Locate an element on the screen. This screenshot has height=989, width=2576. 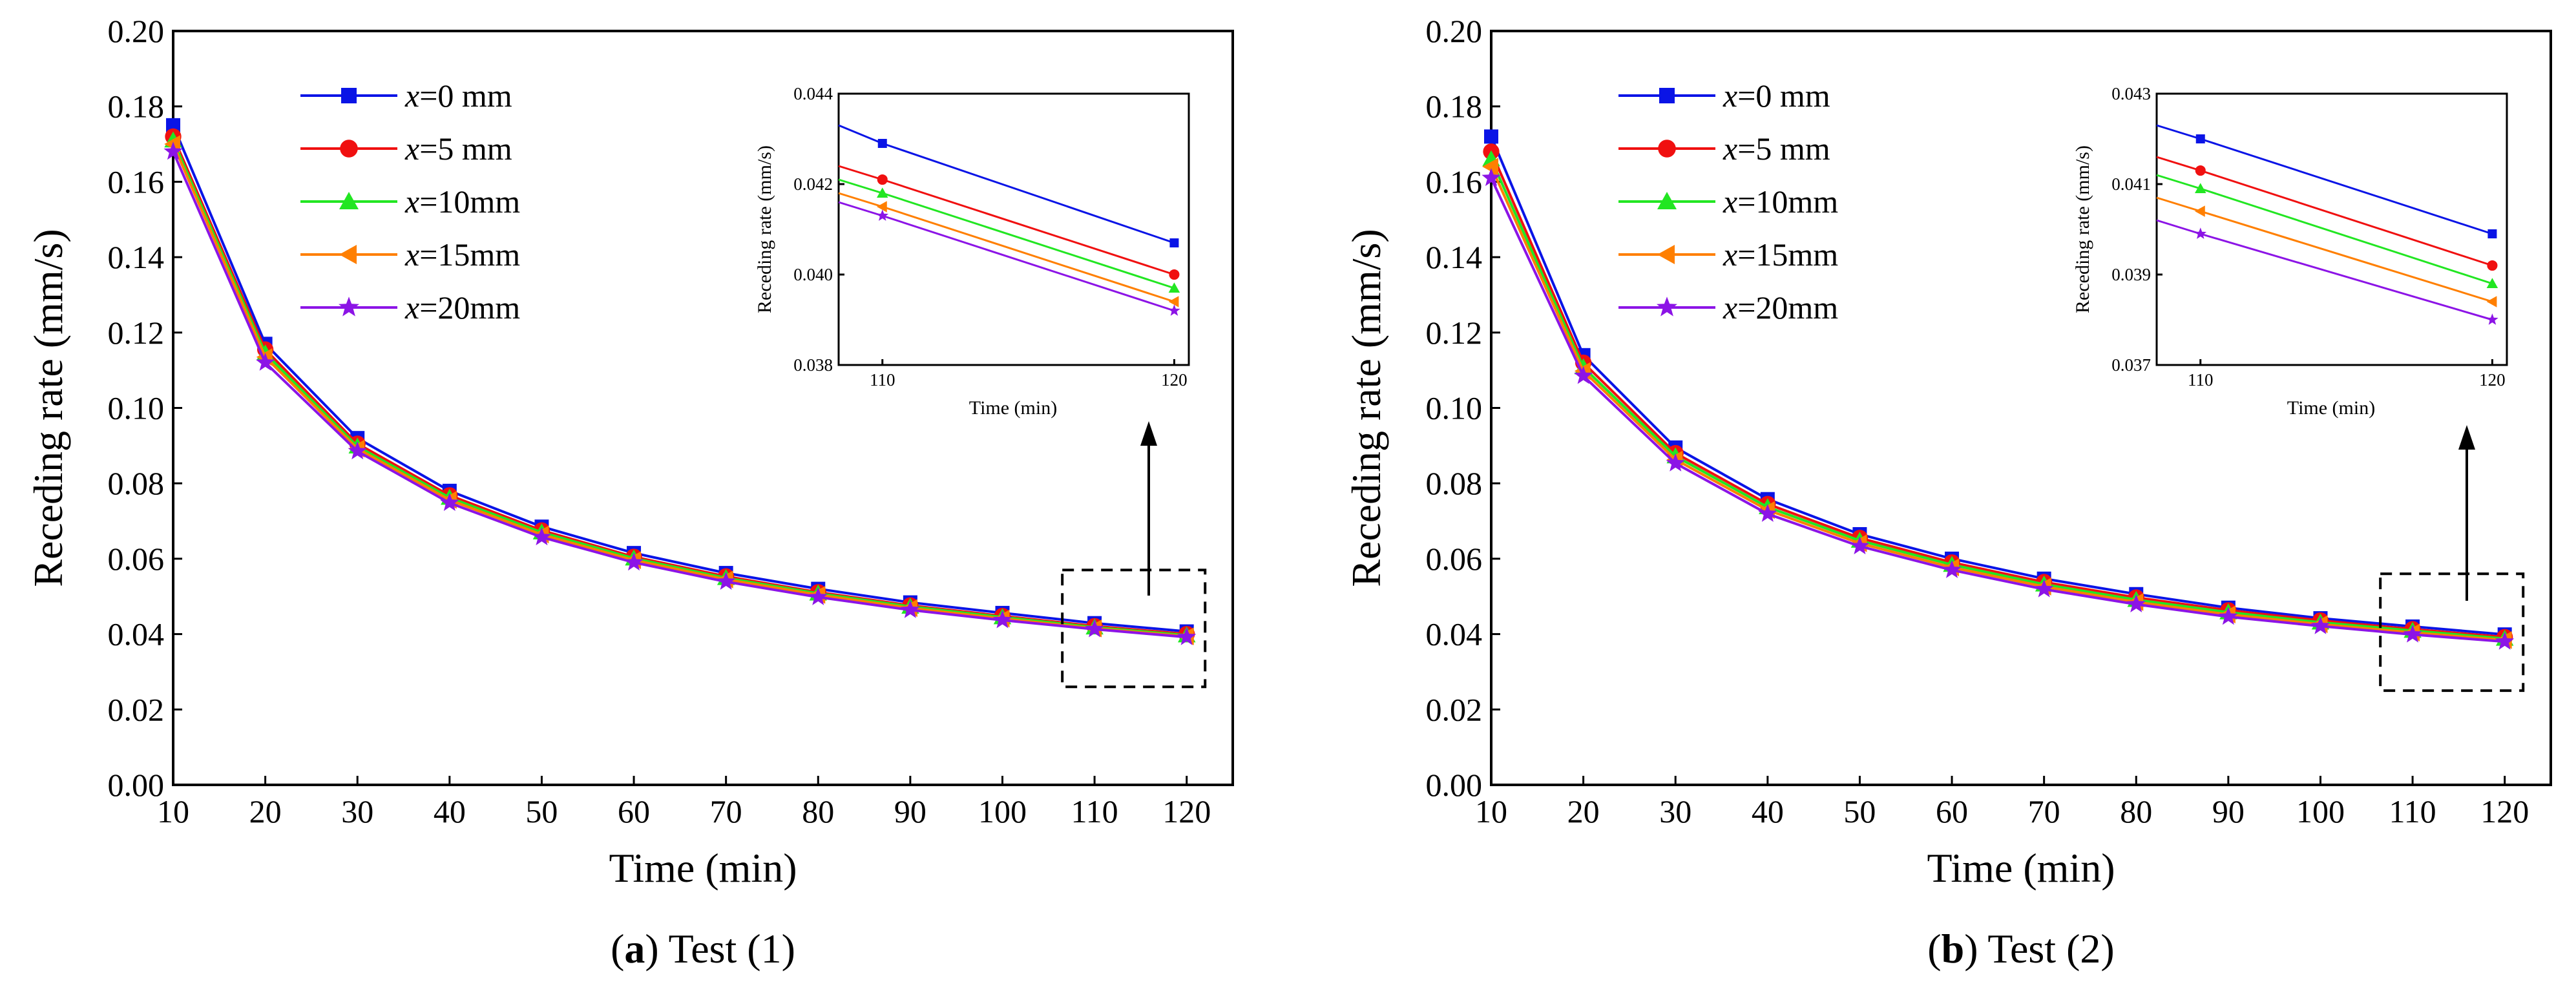
y-tick-label: 0.16 is located at coordinates (1454, 181).